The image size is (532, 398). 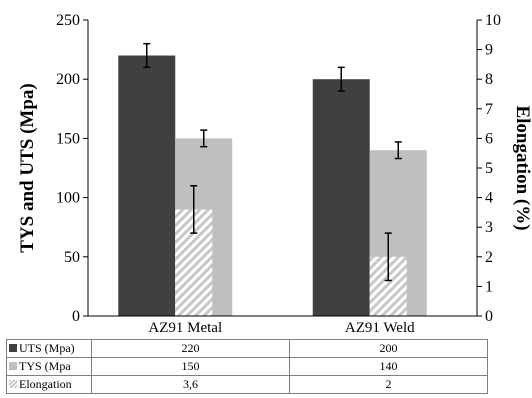 I want to click on table-cell: 3,6, so click(x=190, y=384).